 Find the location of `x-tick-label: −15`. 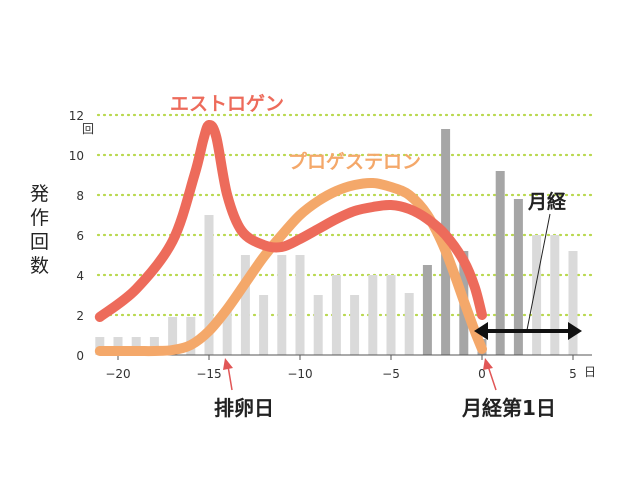

x-tick-label: −15 is located at coordinates (208, 374).